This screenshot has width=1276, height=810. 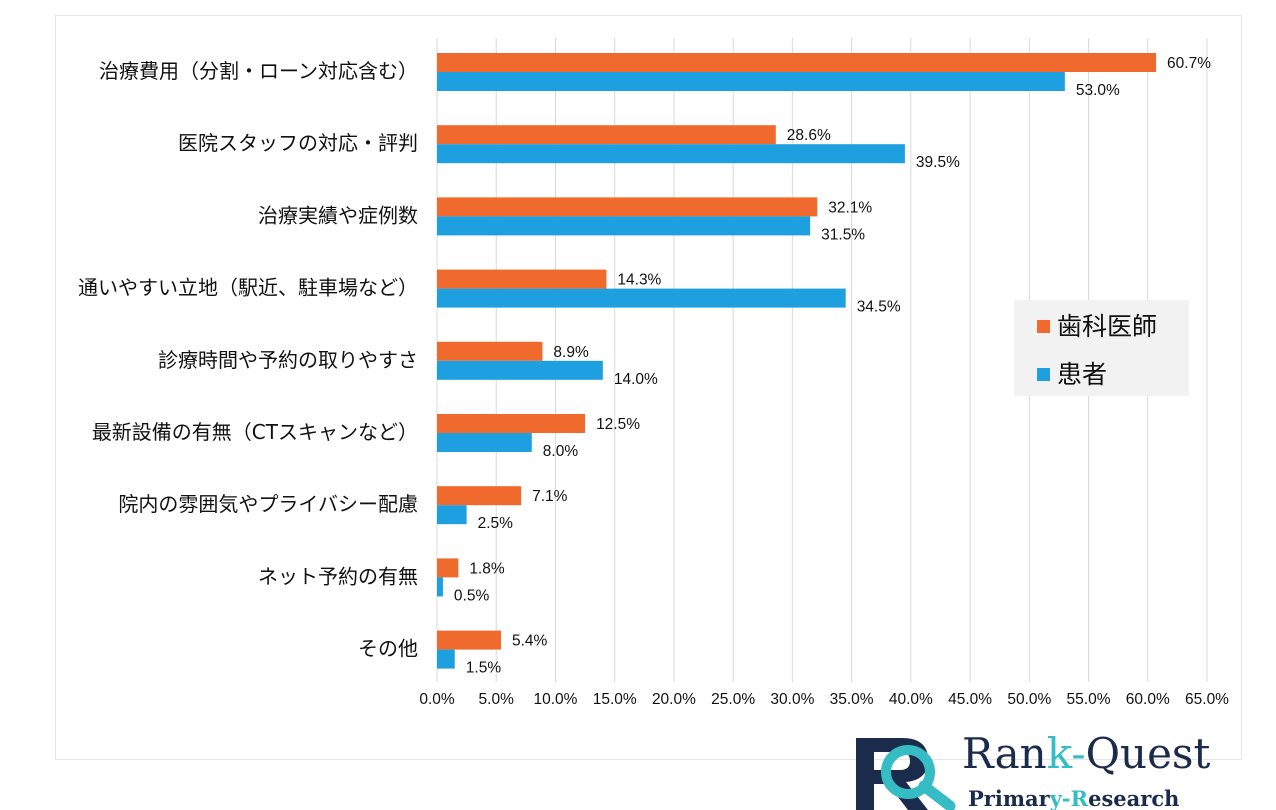 I want to click on brand-logo: Rank-Quest Primary-Research, so click(x=1033, y=769).